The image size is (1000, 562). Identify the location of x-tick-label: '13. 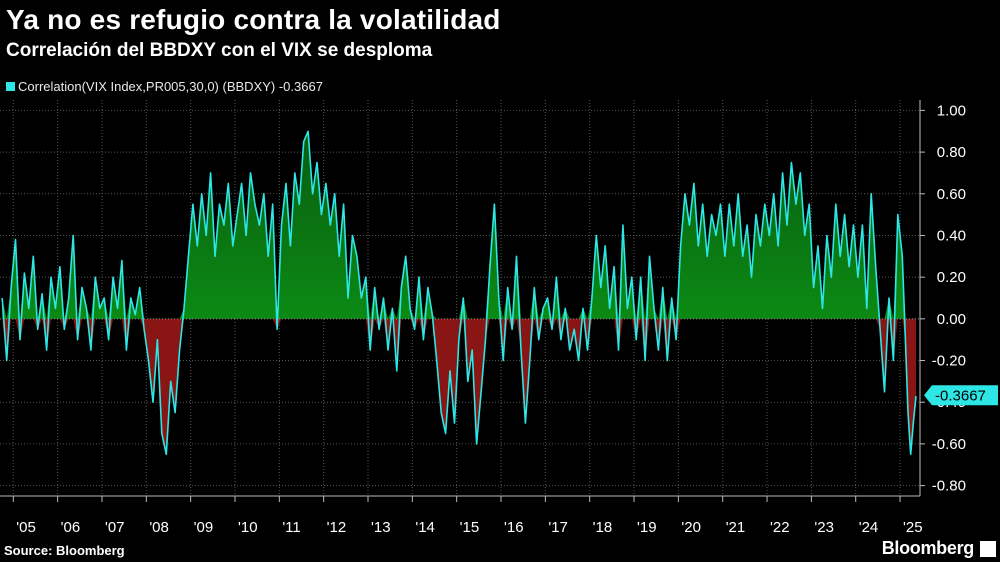
(381, 527).